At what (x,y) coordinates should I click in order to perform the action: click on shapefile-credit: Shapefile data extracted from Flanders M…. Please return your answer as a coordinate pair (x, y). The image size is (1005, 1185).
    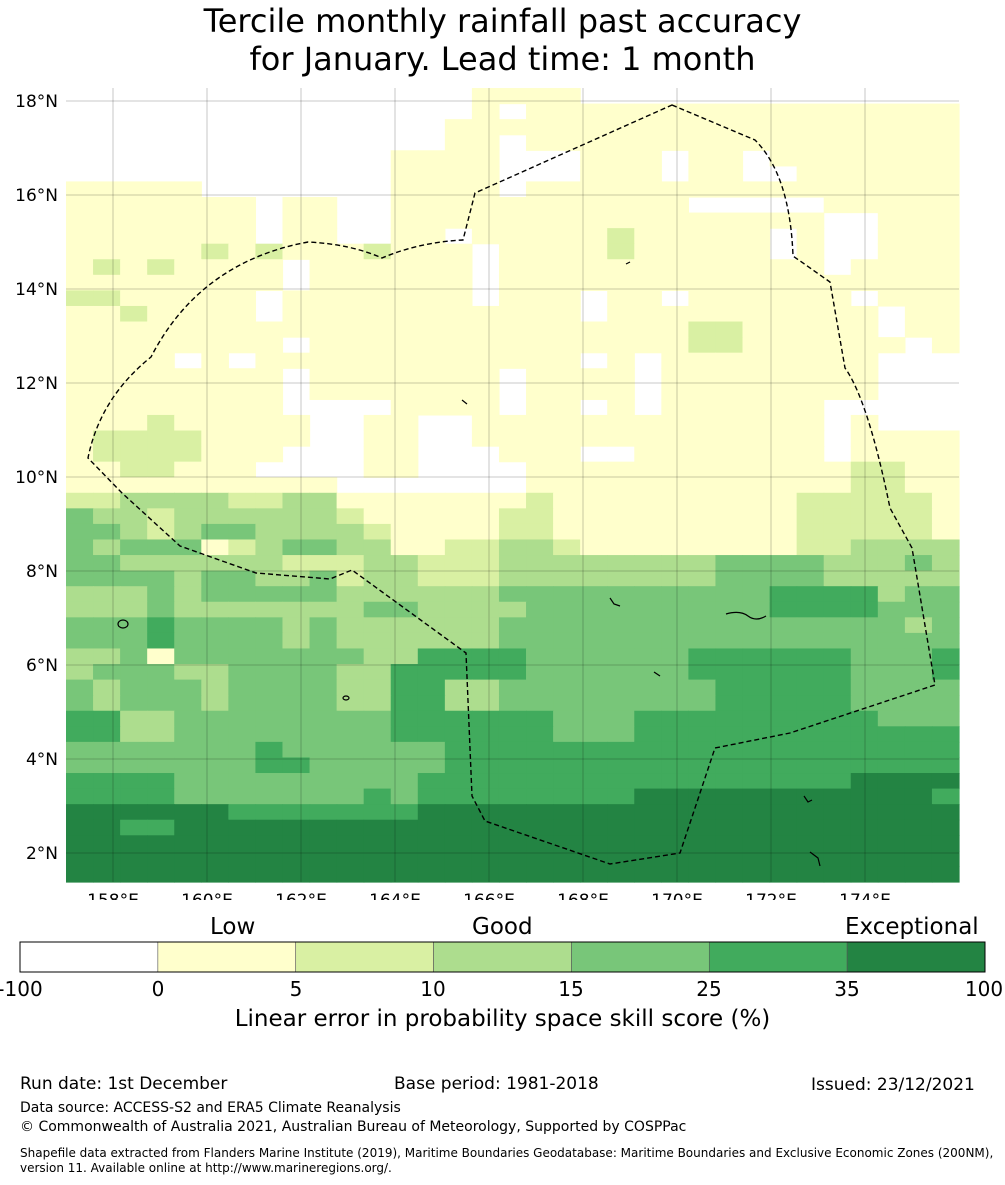
    Looking at the image, I should click on (507, 1160).